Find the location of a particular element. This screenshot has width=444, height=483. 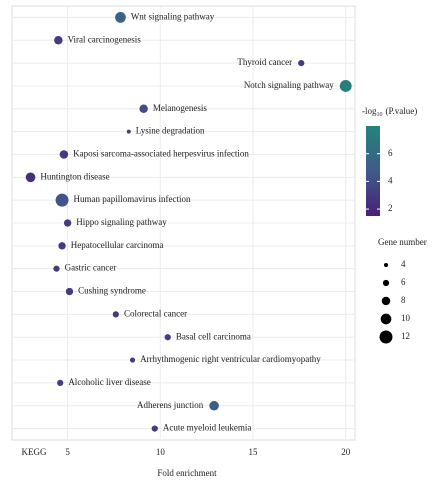

size-legend-label: 6 is located at coordinates (403, 282).